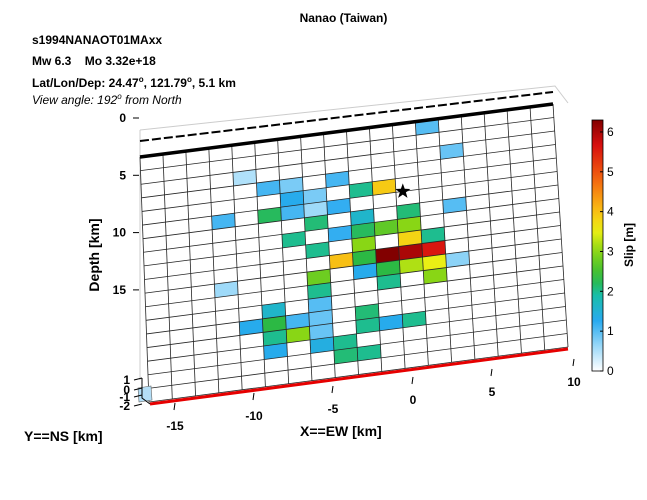  What do you see at coordinates (124, 406) in the screenshot?
I see `y-tick-label: -2` at bounding box center [124, 406].